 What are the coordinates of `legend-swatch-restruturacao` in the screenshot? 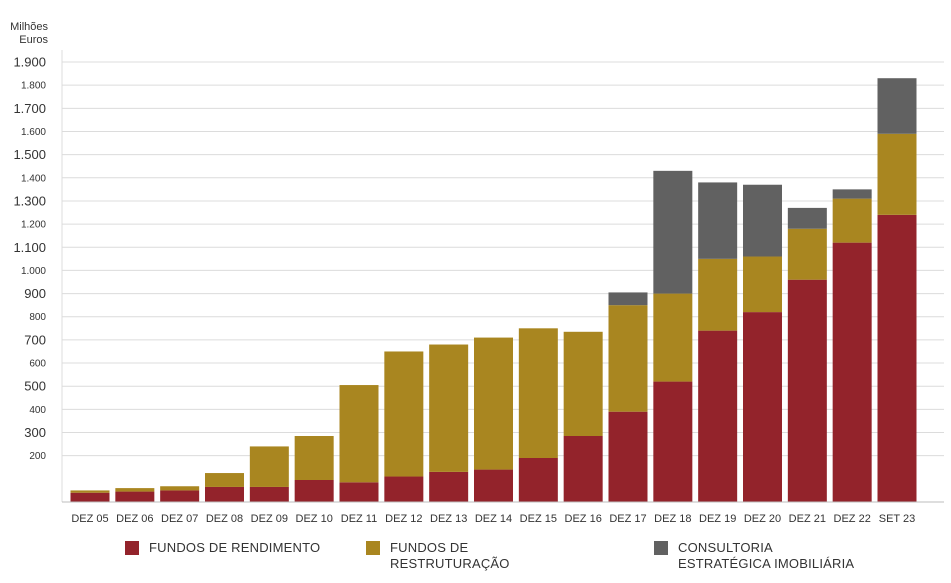 It's located at (373, 548).